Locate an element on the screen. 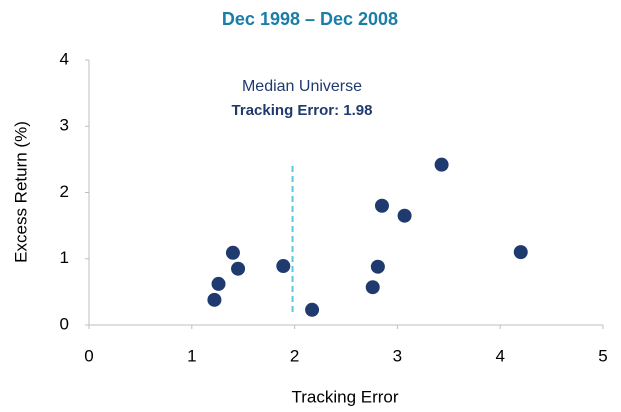 This screenshot has width=621, height=412. annotation: Tracking Error: 1.98 is located at coordinates (302, 110).